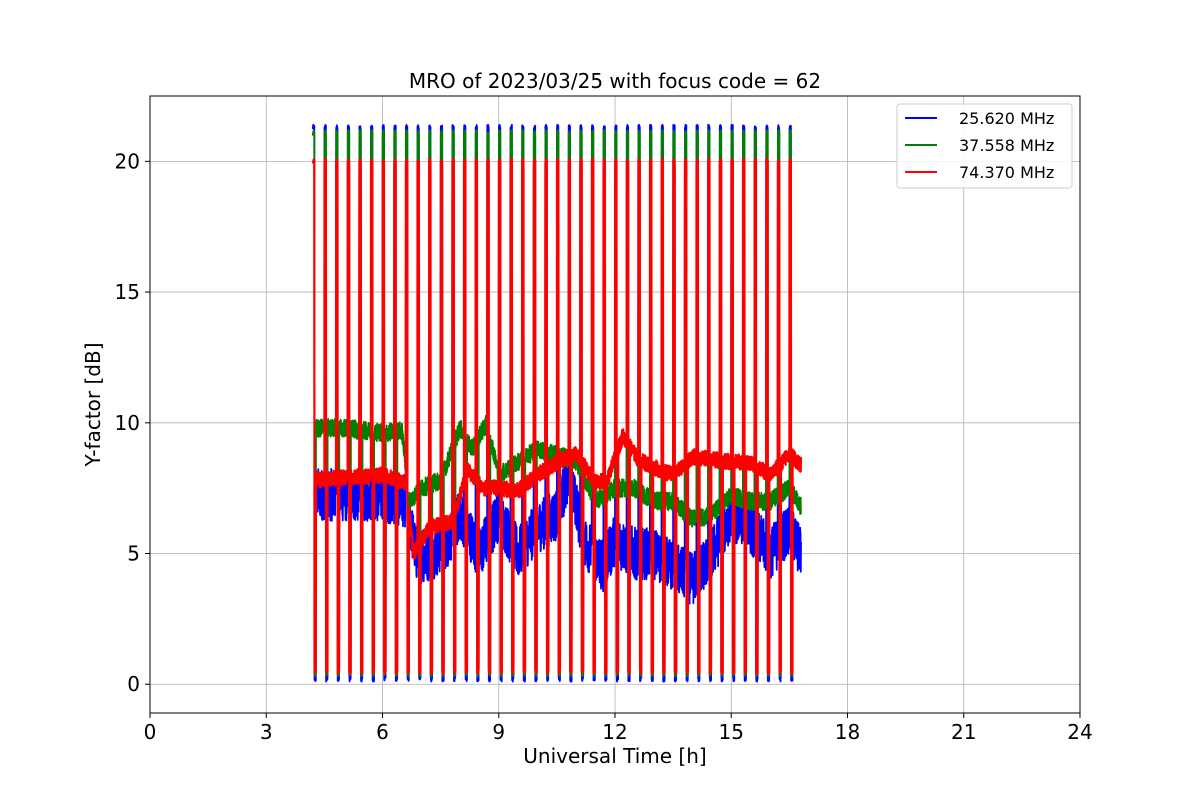 Image resolution: width=1200 pixels, height=800 pixels. Describe the element at coordinates (133, 554) in the screenshot. I see `y-tick-label: 5` at that location.